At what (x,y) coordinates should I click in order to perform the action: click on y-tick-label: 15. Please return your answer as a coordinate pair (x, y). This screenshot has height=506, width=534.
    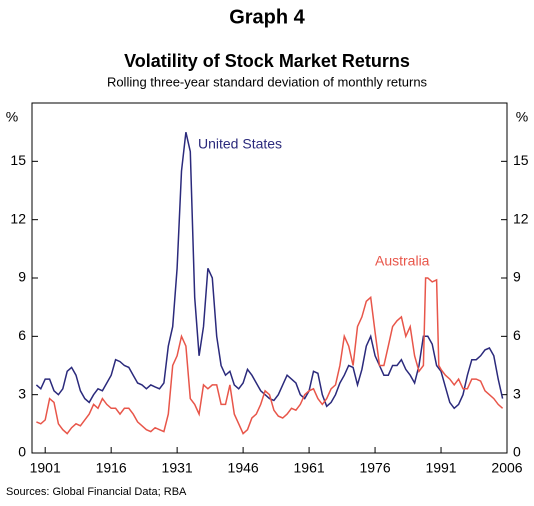
    Looking at the image, I should click on (18, 160).